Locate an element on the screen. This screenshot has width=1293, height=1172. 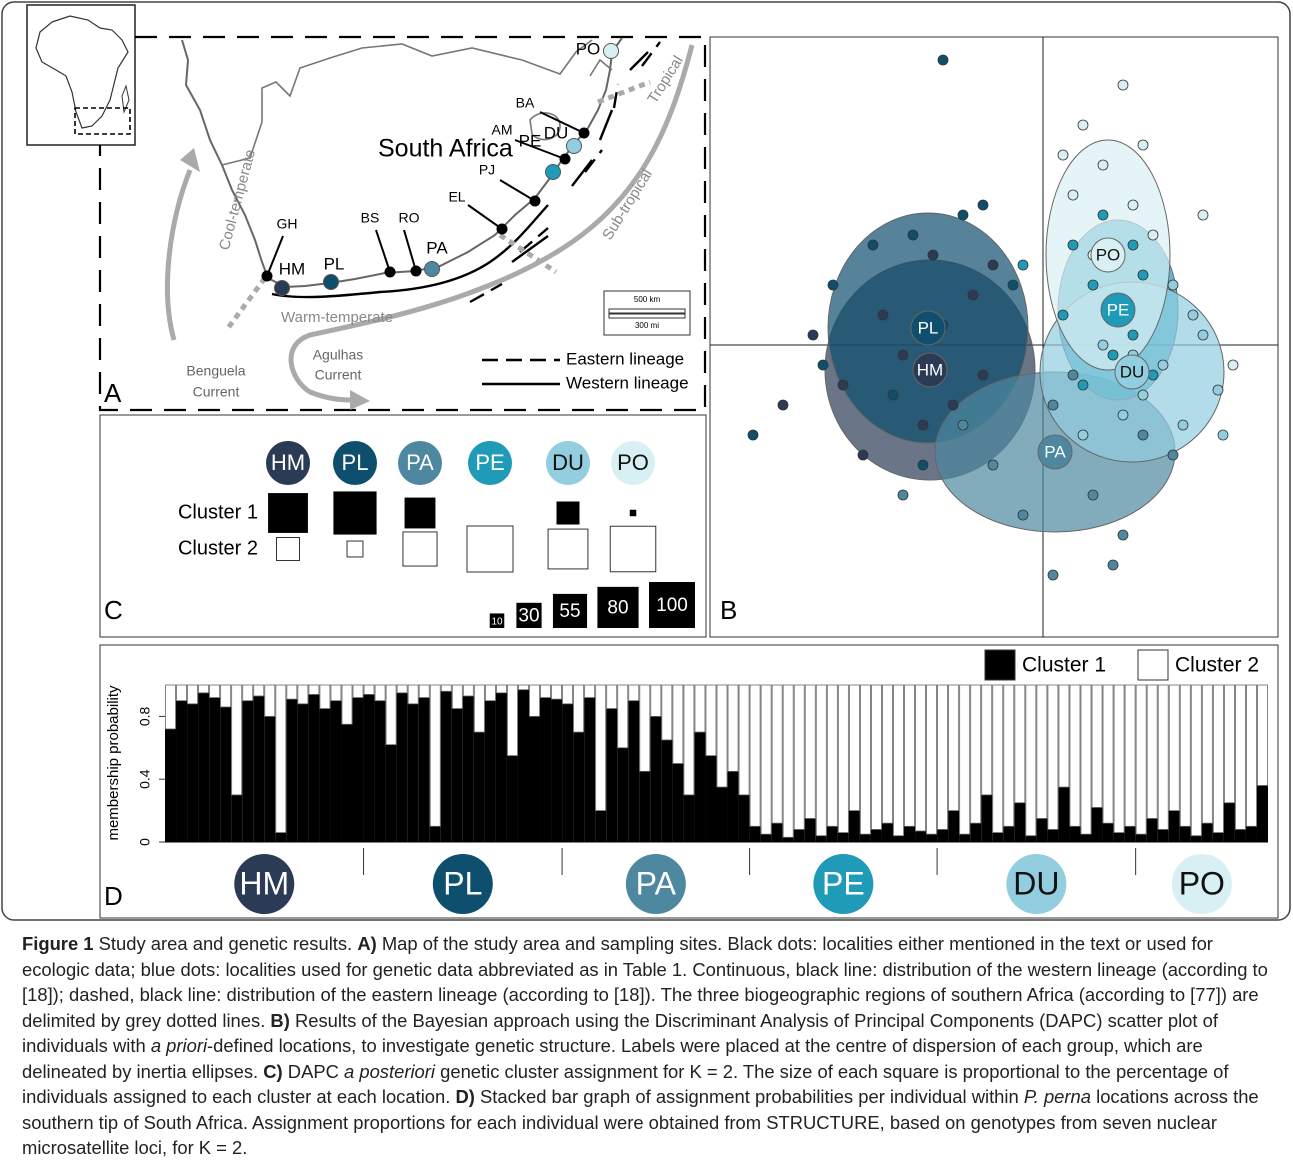
scale-bar is located at coordinates (647, 311).